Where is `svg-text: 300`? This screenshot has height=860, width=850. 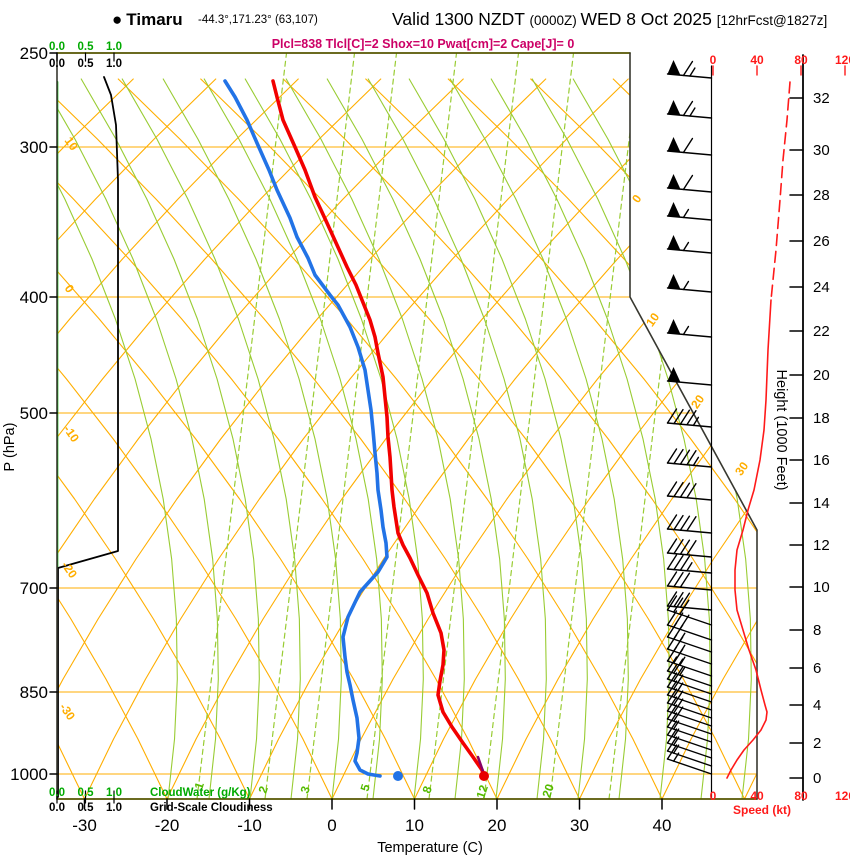
svg-text: 300 is located at coordinates (34, 147).